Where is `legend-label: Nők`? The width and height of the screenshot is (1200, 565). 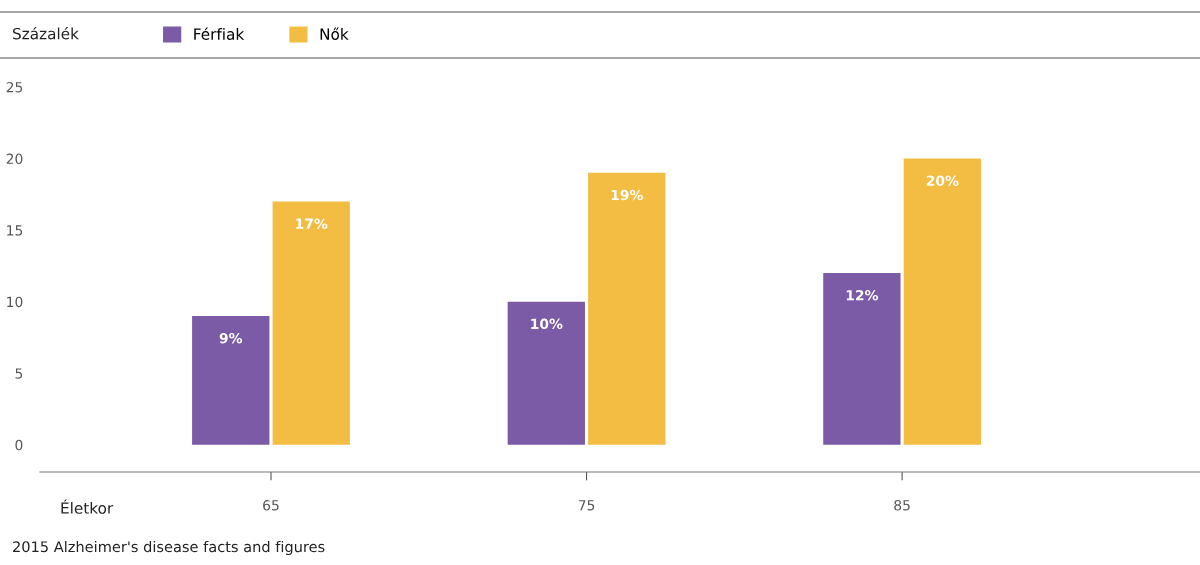 legend-label: Nők is located at coordinates (334, 33).